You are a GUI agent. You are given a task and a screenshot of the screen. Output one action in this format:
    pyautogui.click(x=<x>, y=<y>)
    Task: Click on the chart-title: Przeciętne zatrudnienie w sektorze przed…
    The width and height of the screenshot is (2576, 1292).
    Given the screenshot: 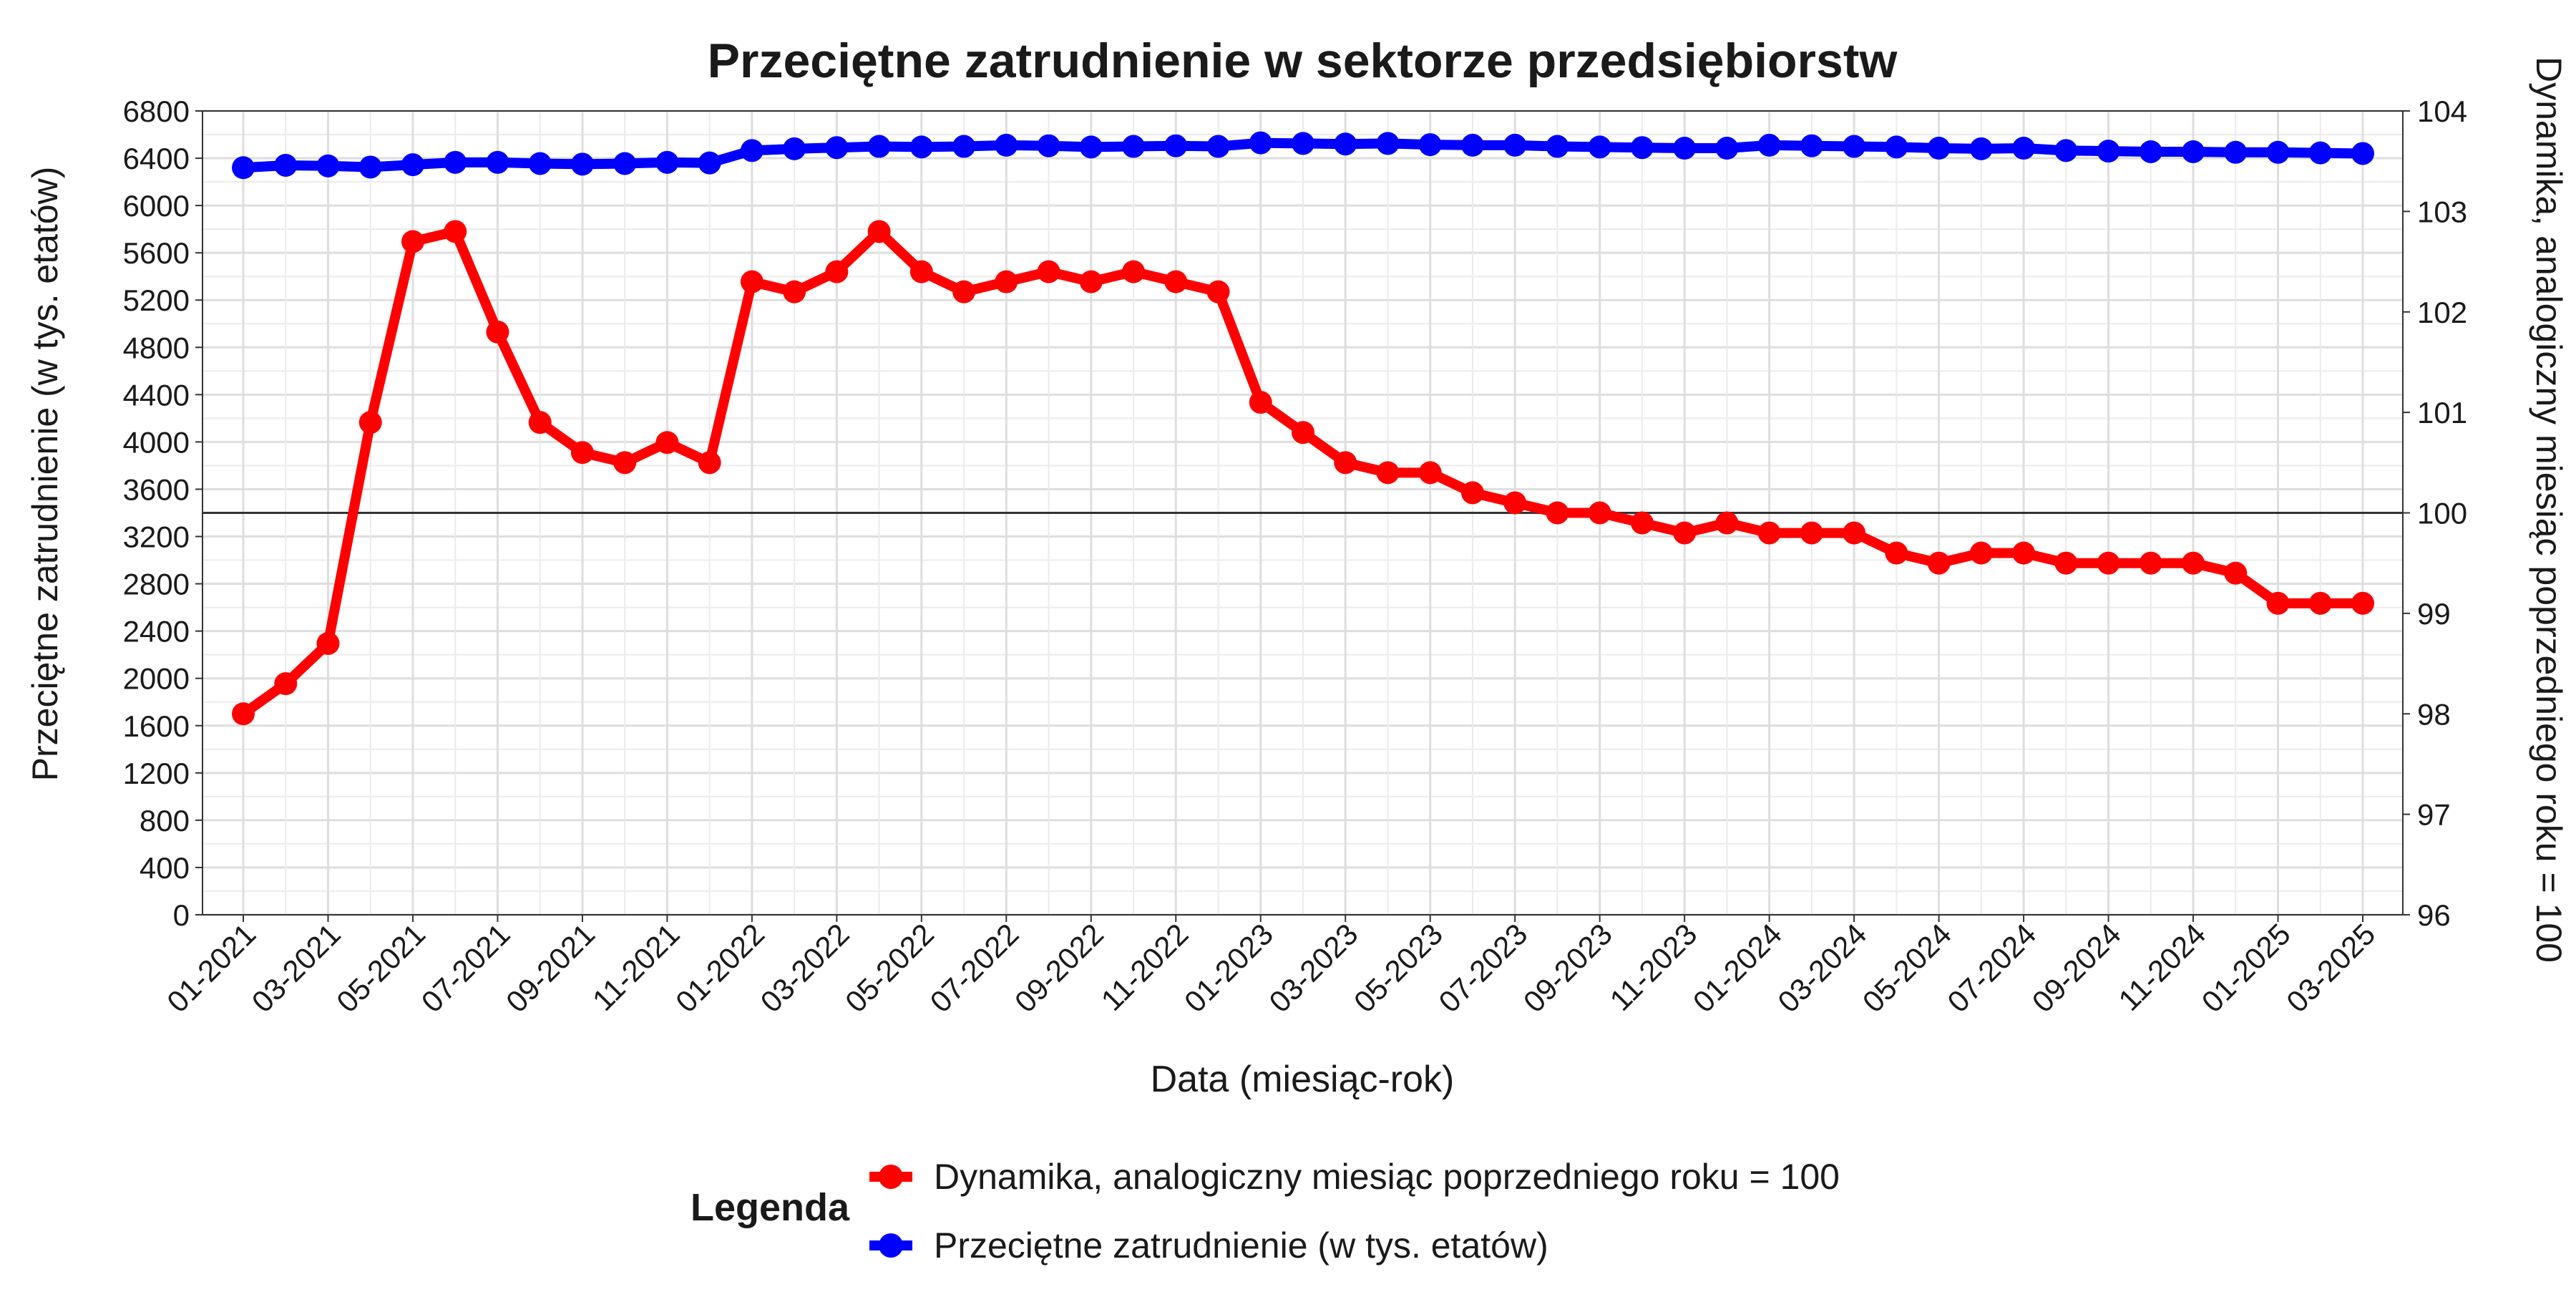 What is the action you would take?
    pyautogui.click(x=1303, y=61)
    